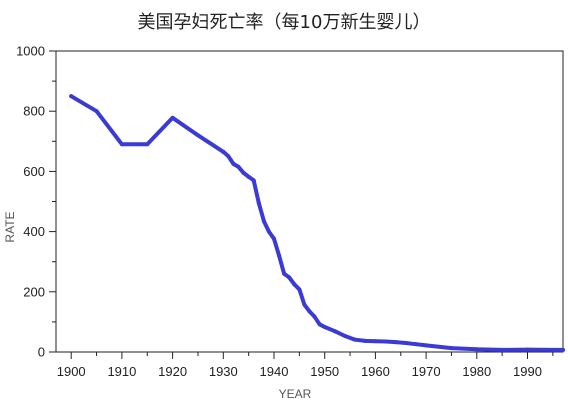 The image size is (568, 409). Describe the element at coordinates (71, 371) in the screenshot. I see `x-tick-label: 1900` at that location.